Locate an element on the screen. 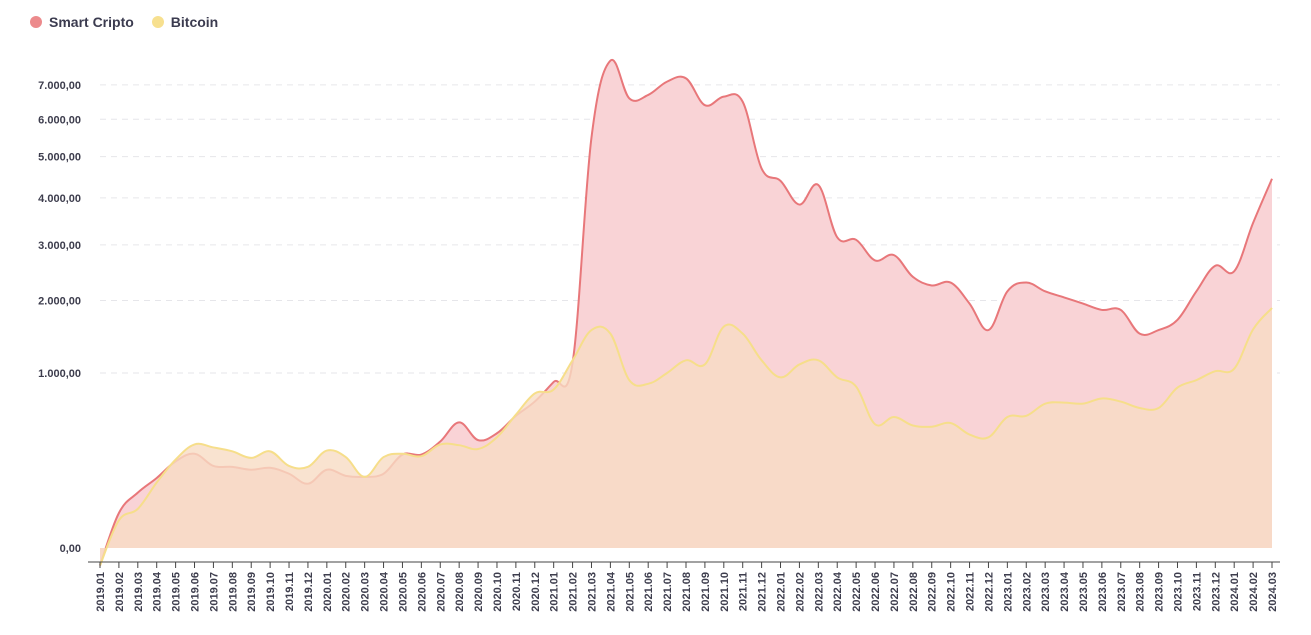  x-tick-label: 2019.08 is located at coordinates (233, 592).